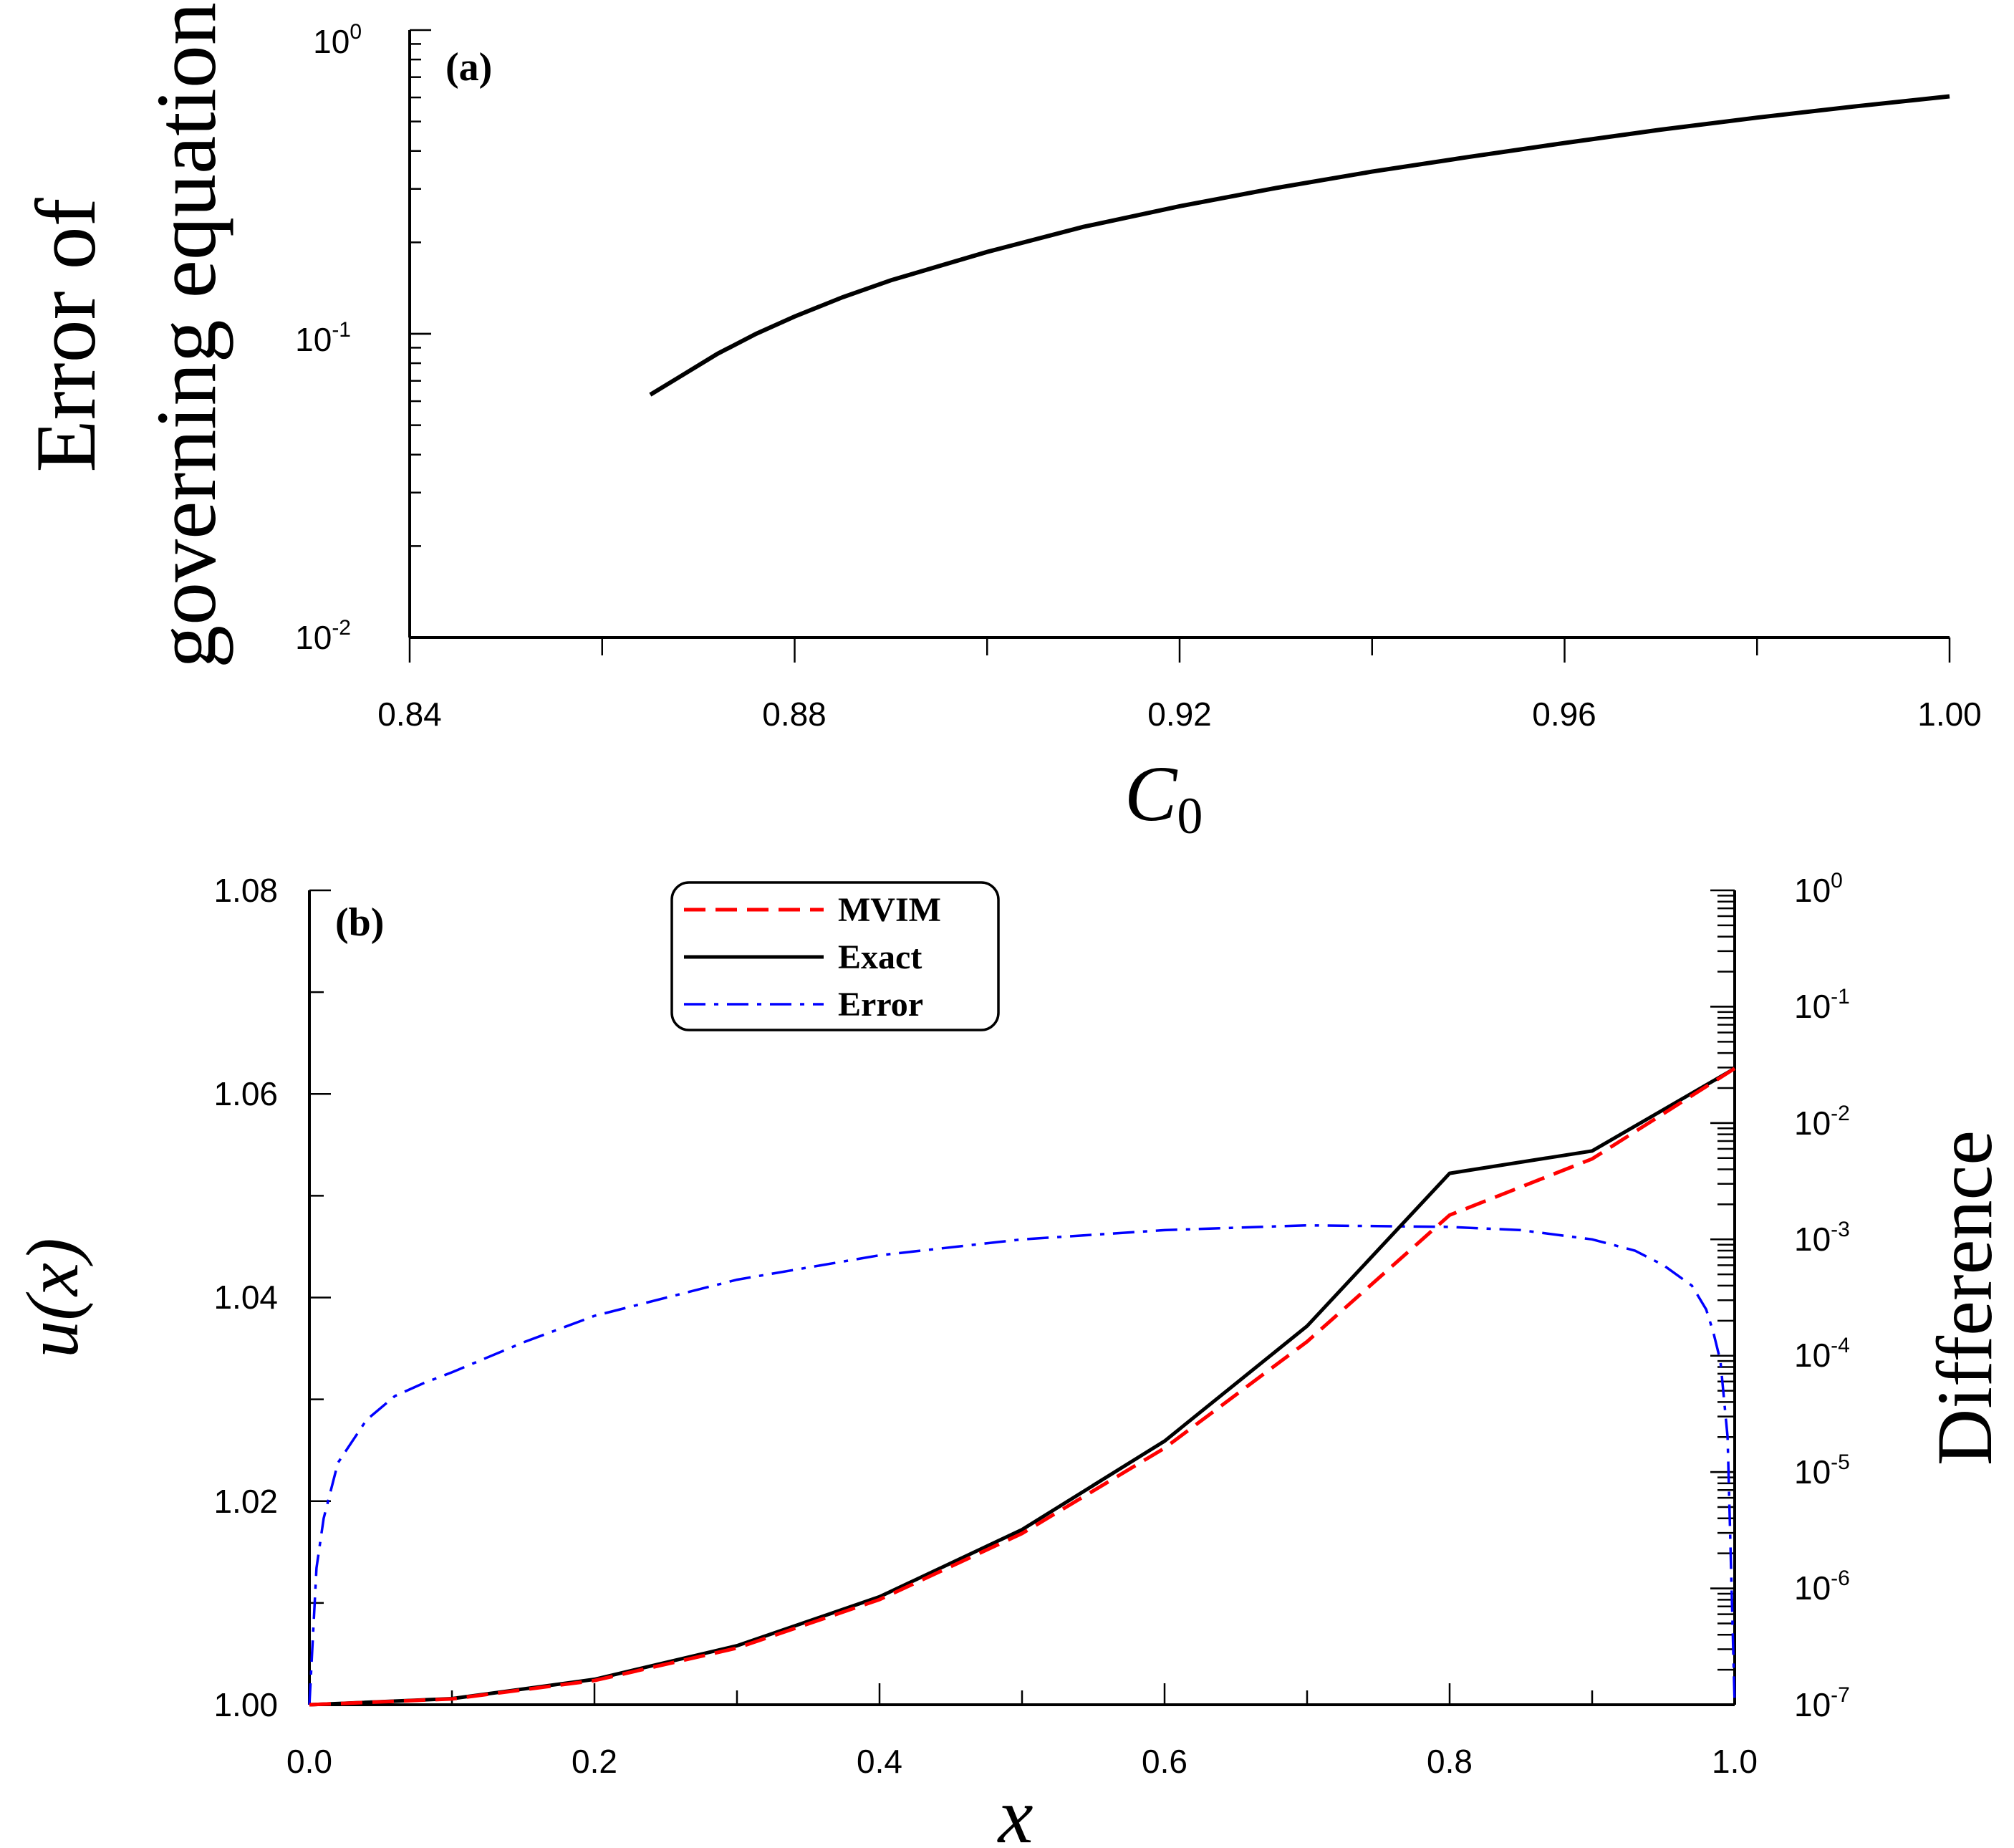 The height and width of the screenshot is (1848, 2014). I want to click on legend-label-mvim: MVIM, so click(889, 910).